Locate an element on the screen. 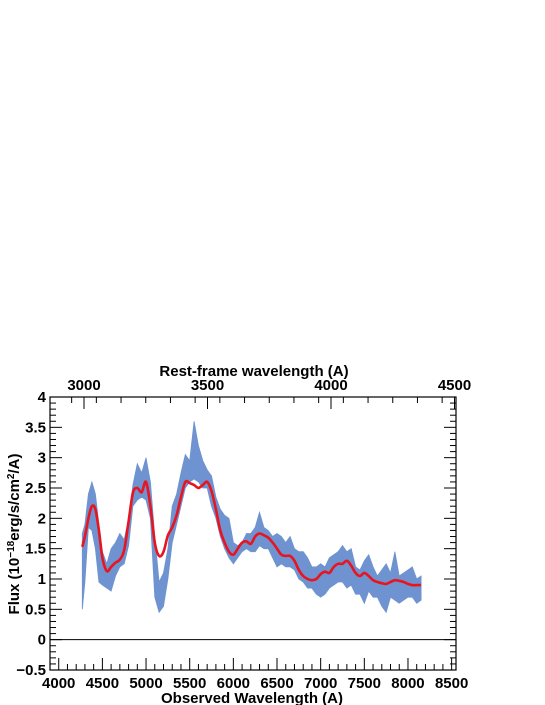 This screenshot has width=545, height=705. y-axis-title-exponent: −18 is located at coordinates (11, 548).